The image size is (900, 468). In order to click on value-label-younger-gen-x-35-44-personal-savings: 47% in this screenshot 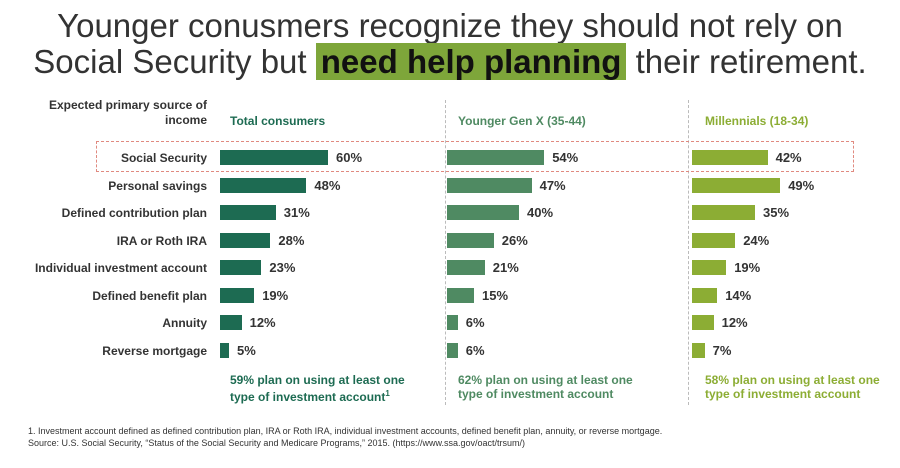, I will do `click(552, 185)`.